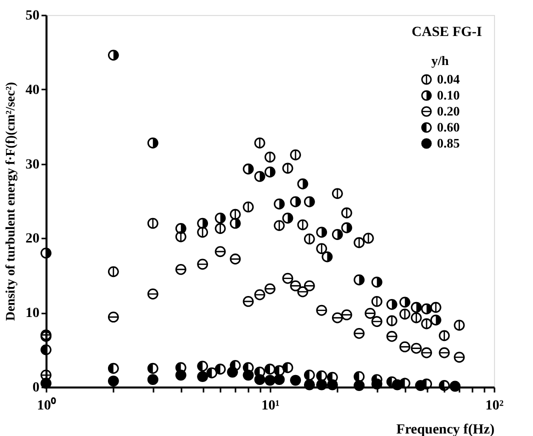 The image size is (533, 436). I want to click on legend-title: y/h, so click(440, 60).